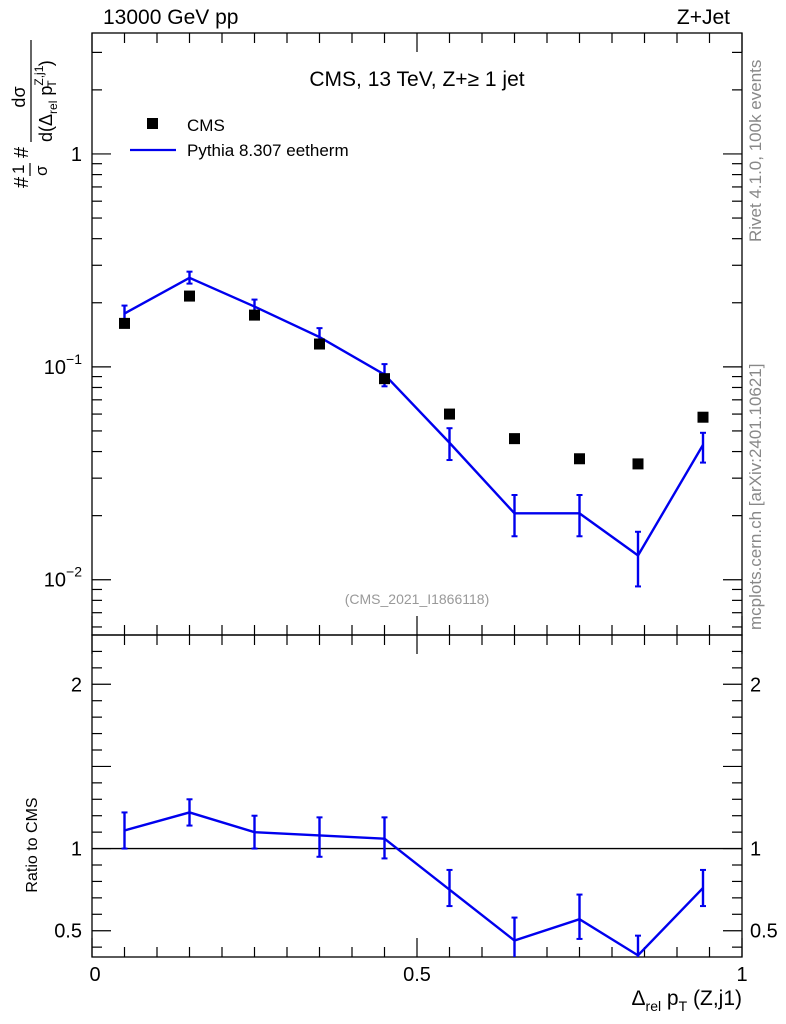 Image resolution: width=786 pixels, height=1024 pixels. What do you see at coordinates (206, 125) in the screenshot?
I see `legend-label-cms: CMS` at bounding box center [206, 125].